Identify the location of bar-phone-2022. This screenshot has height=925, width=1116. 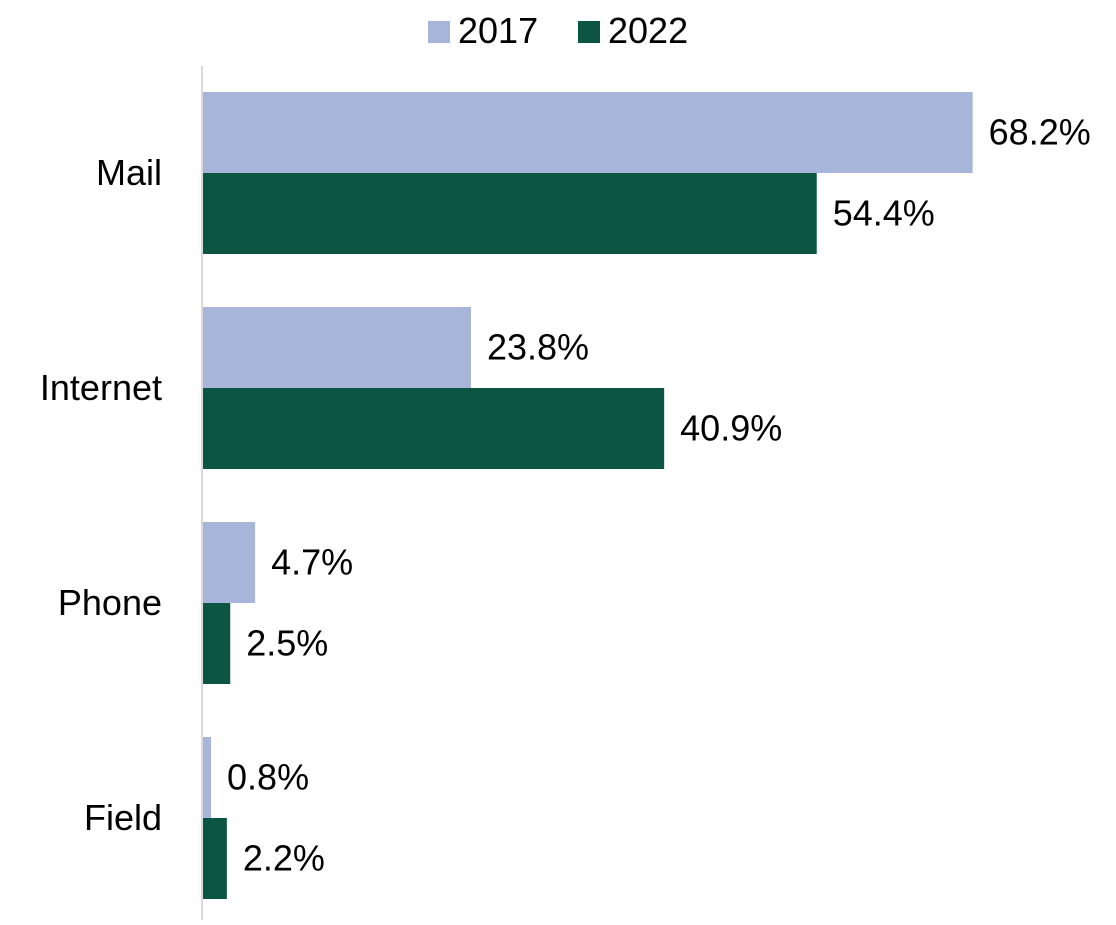
(216, 643).